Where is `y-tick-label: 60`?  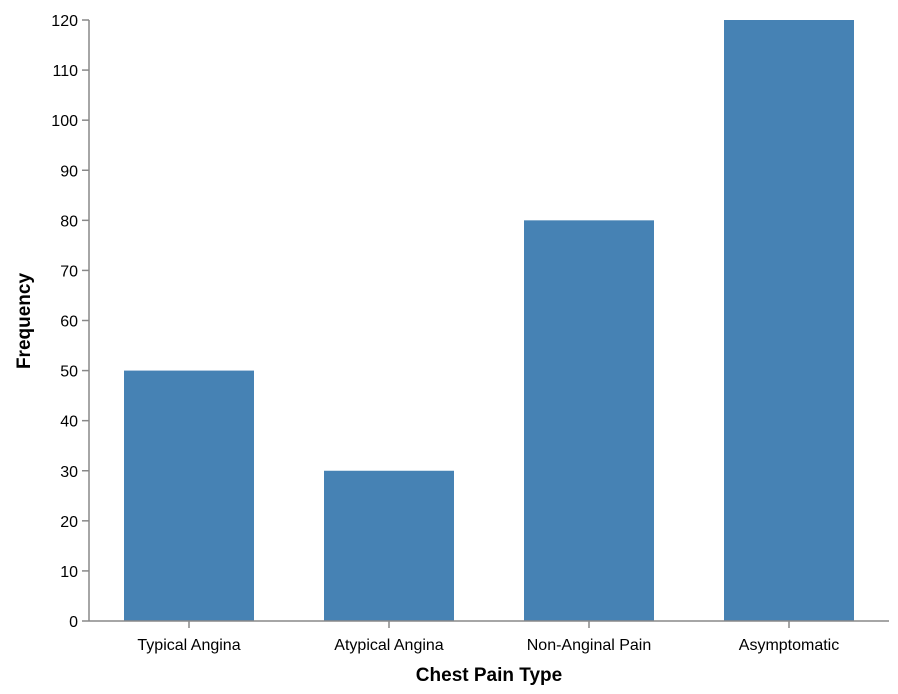
y-tick-label: 60 is located at coordinates (69, 322).